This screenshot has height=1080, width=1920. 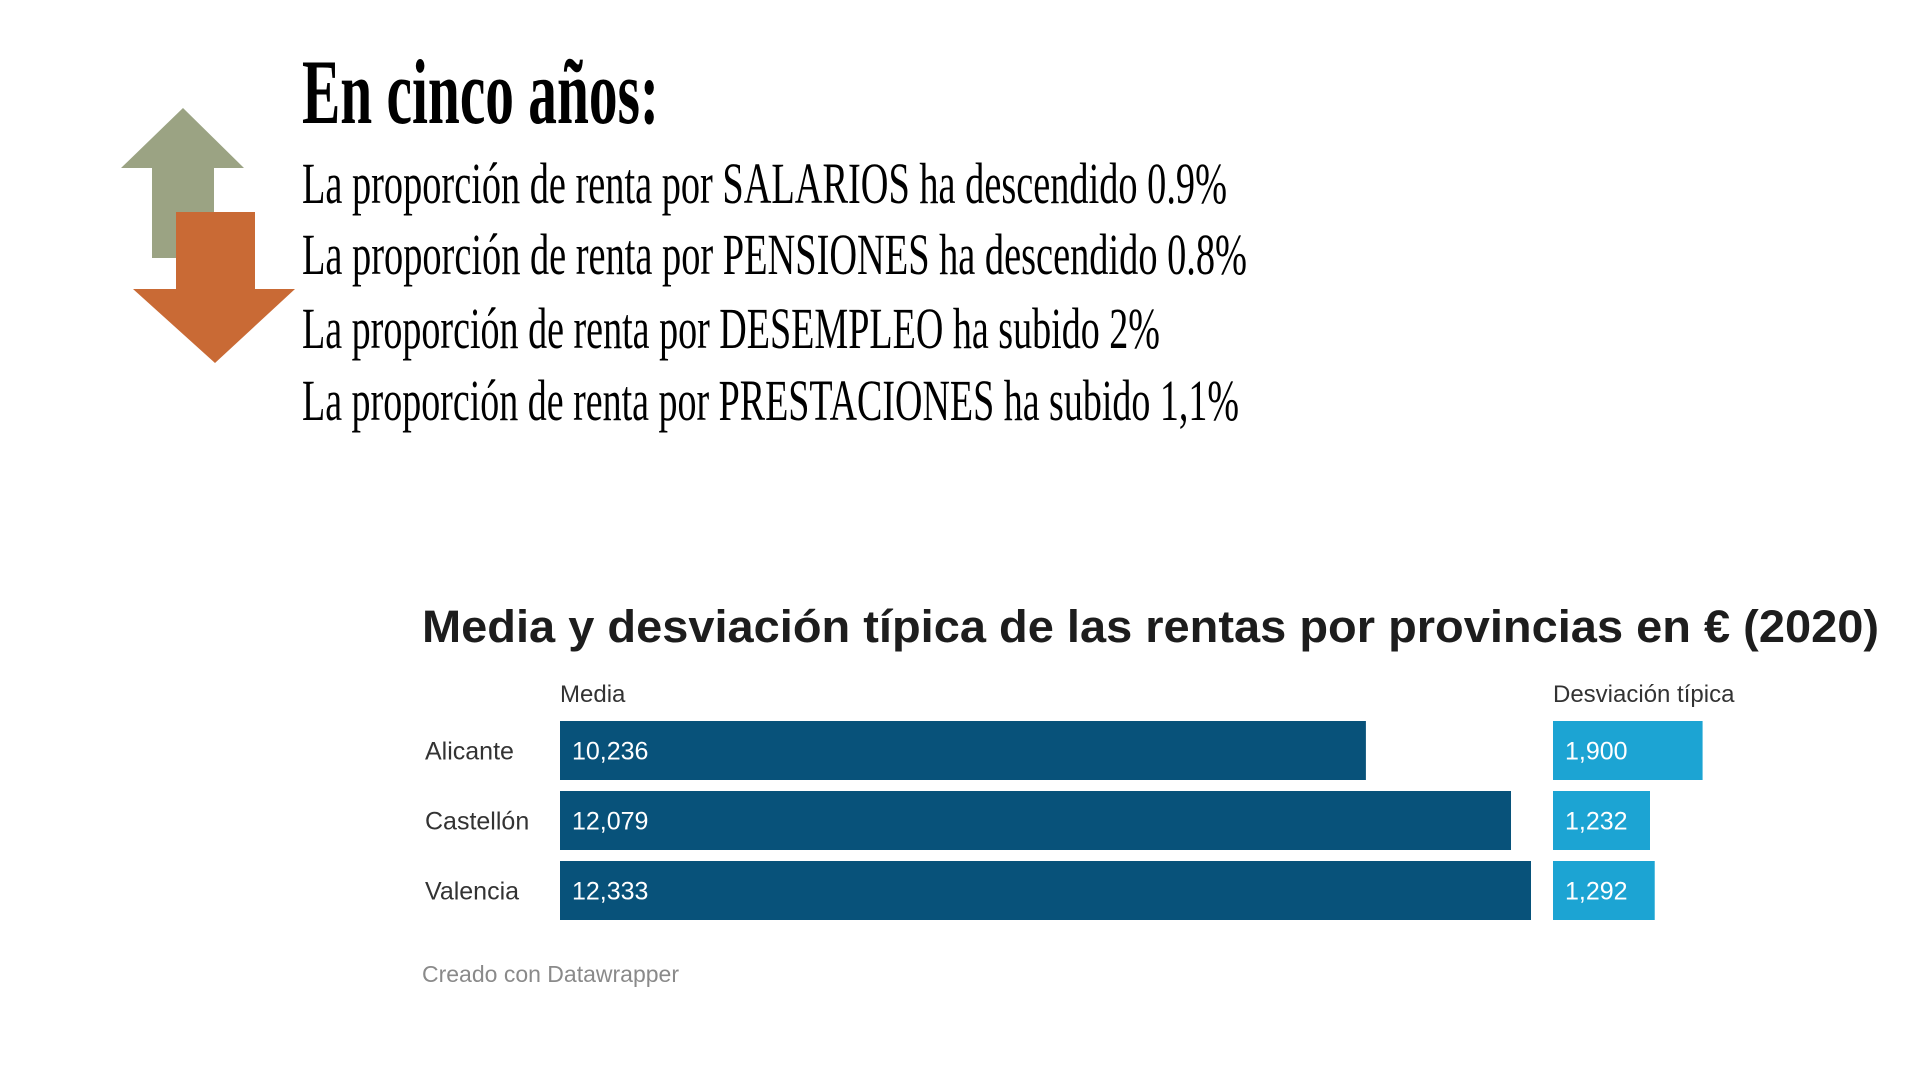 What do you see at coordinates (593, 694) in the screenshot?
I see `legend-label: Media` at bounding box center [593, 694].